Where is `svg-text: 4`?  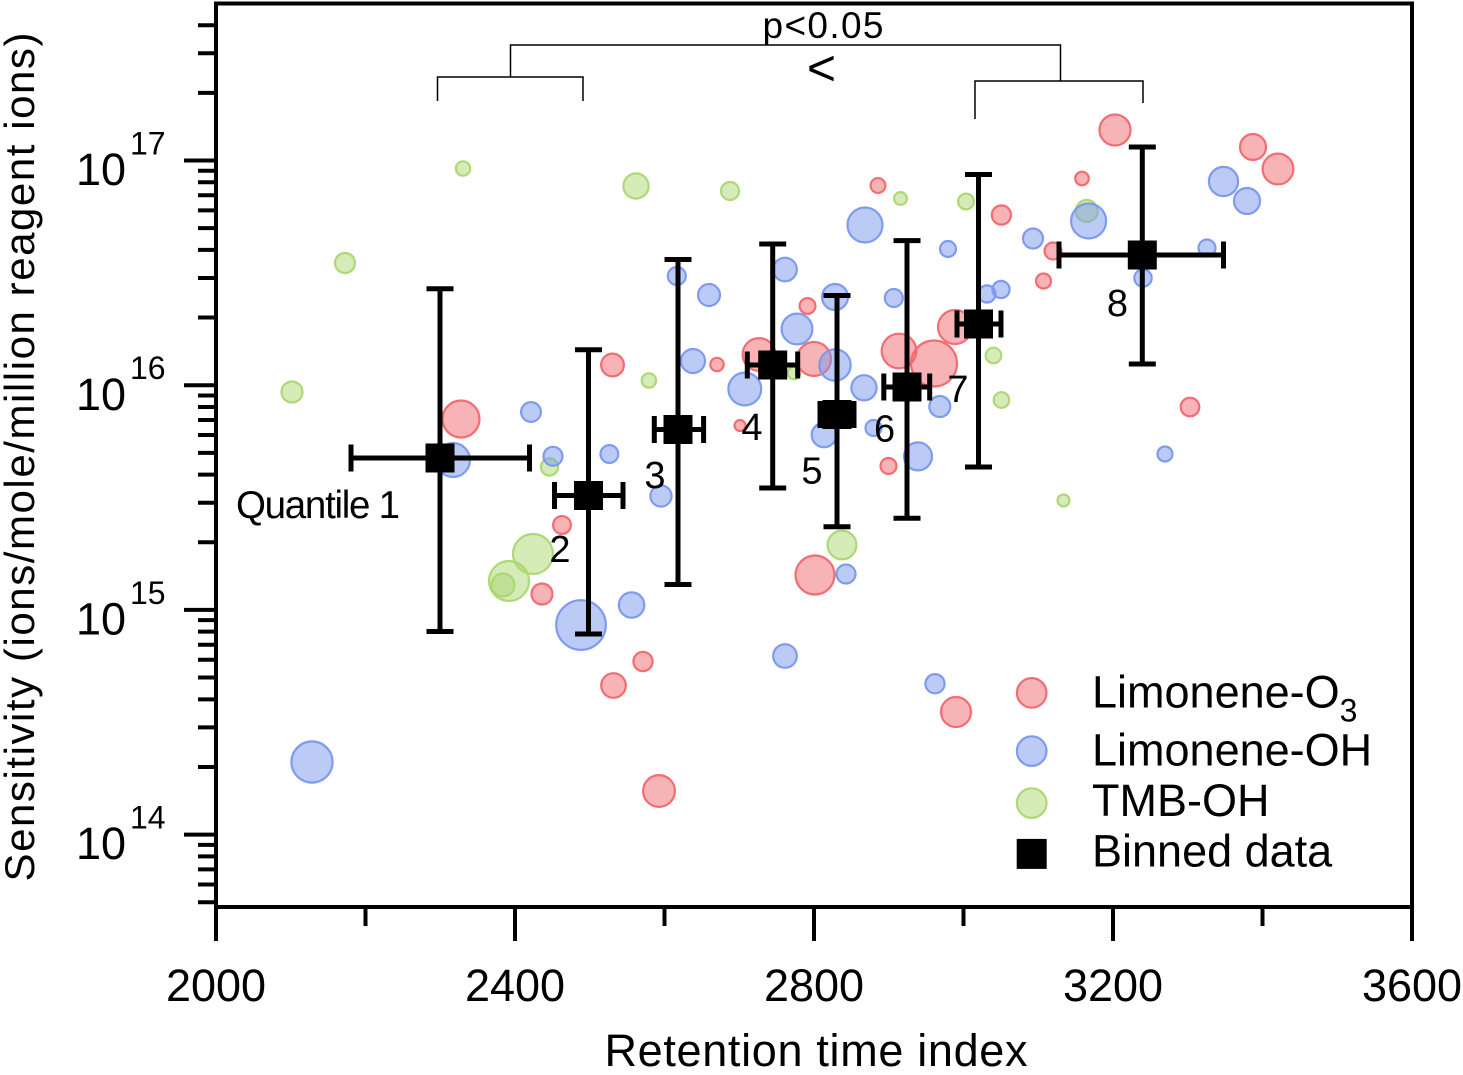
svg-text: 4 is located at coordinates (751, 428).